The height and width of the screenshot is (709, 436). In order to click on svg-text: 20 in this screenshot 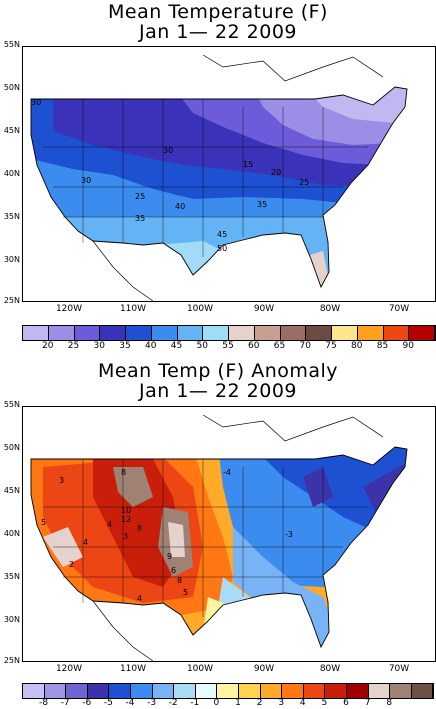, I will do `click(276, 172)`.